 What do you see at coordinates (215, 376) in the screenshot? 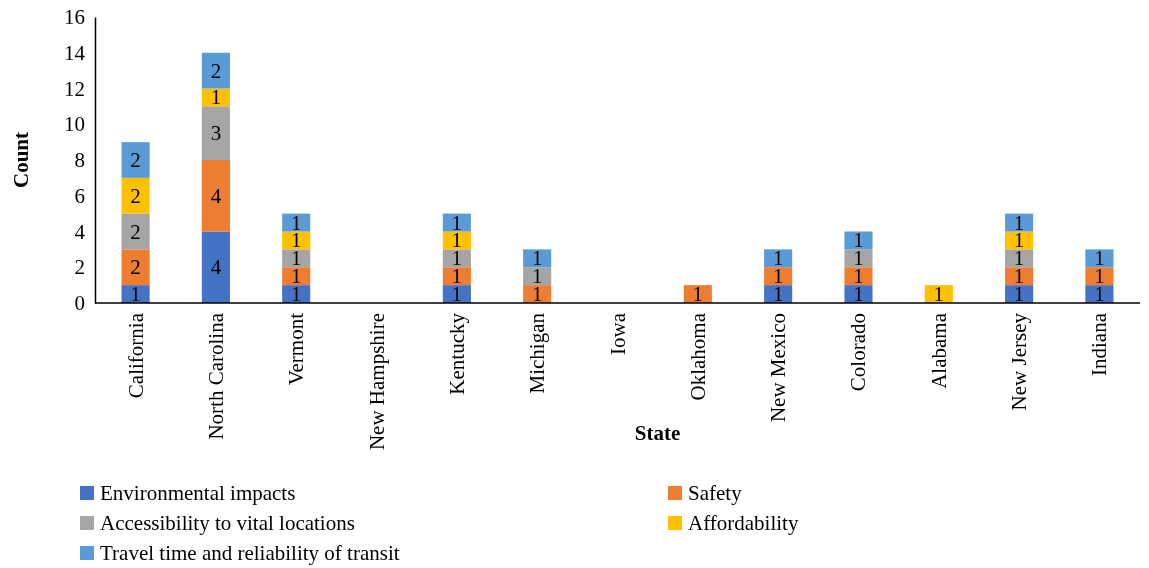
I see `x-tick-label: North Carolina` at bounding box center [215, 376].